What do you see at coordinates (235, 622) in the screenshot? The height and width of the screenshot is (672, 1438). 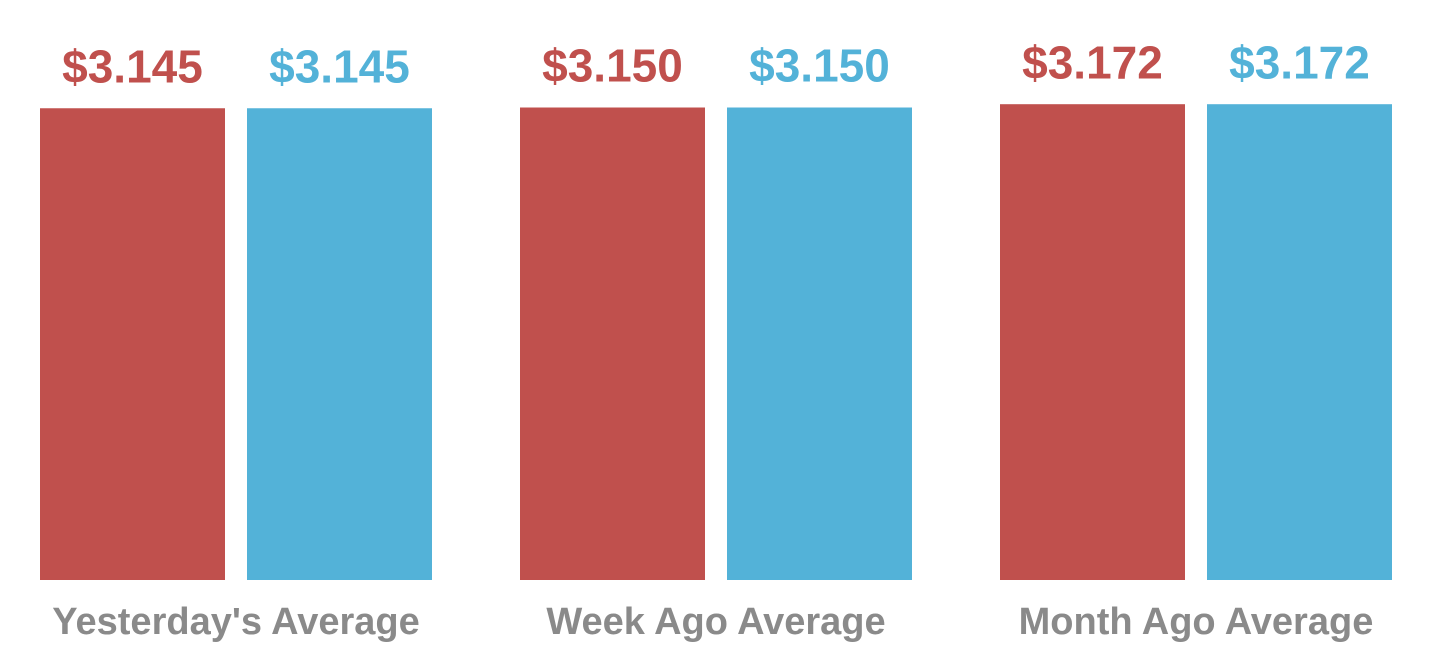 I see `x-tick-label: Yesterday's Average` at bounding box center [235, 622].